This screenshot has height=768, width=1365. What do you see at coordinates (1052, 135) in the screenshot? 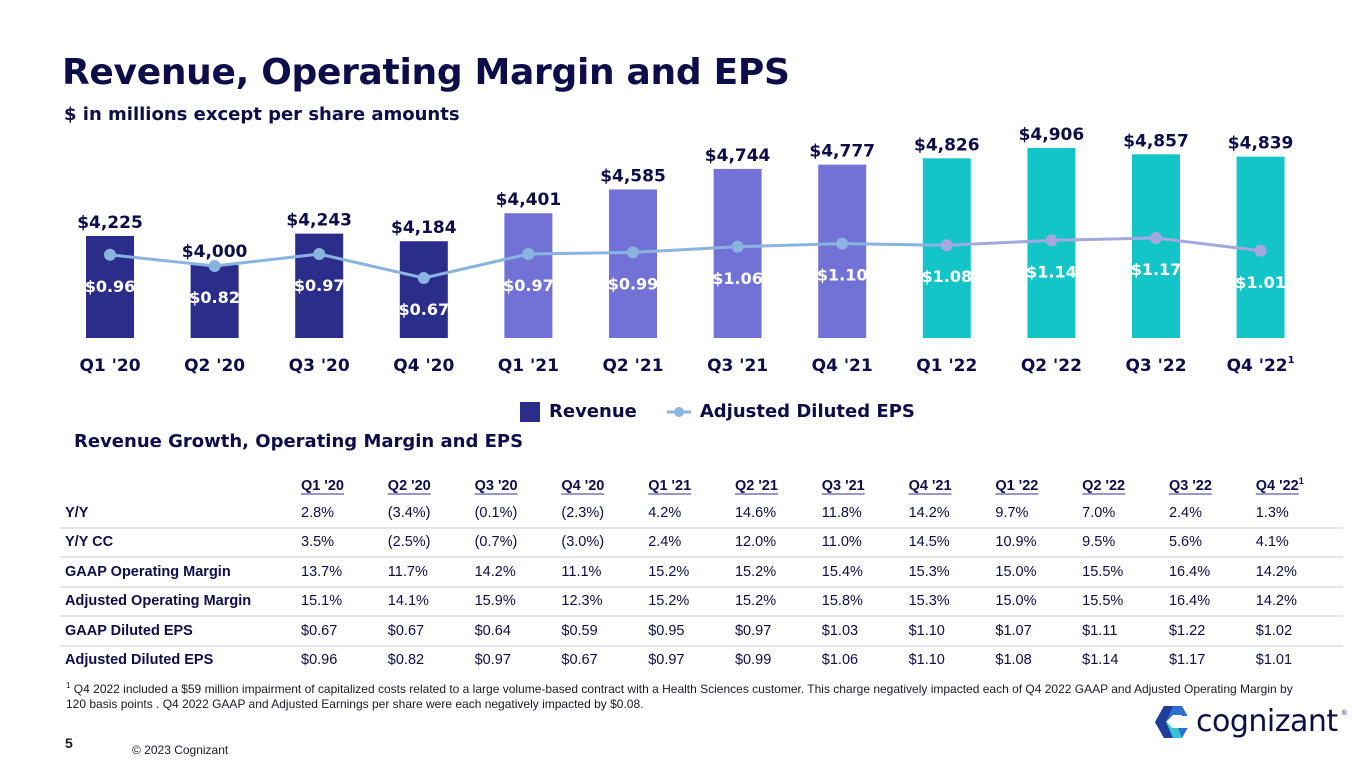
I see `revenue-data-label: $4,906` at bounding box center [1052, 135].